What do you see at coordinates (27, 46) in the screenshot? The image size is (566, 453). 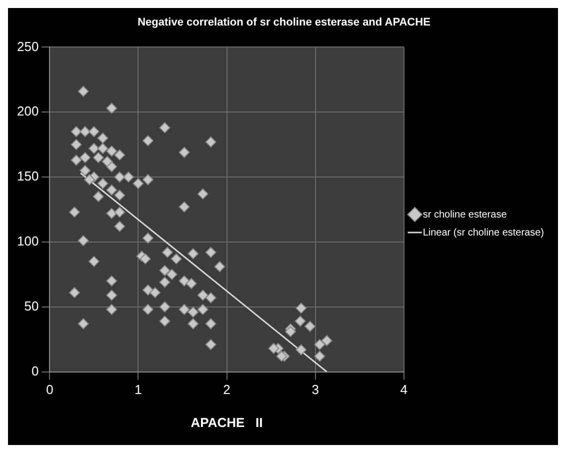 I see `y-tick-label: 250` at bounding box center [27, 46].